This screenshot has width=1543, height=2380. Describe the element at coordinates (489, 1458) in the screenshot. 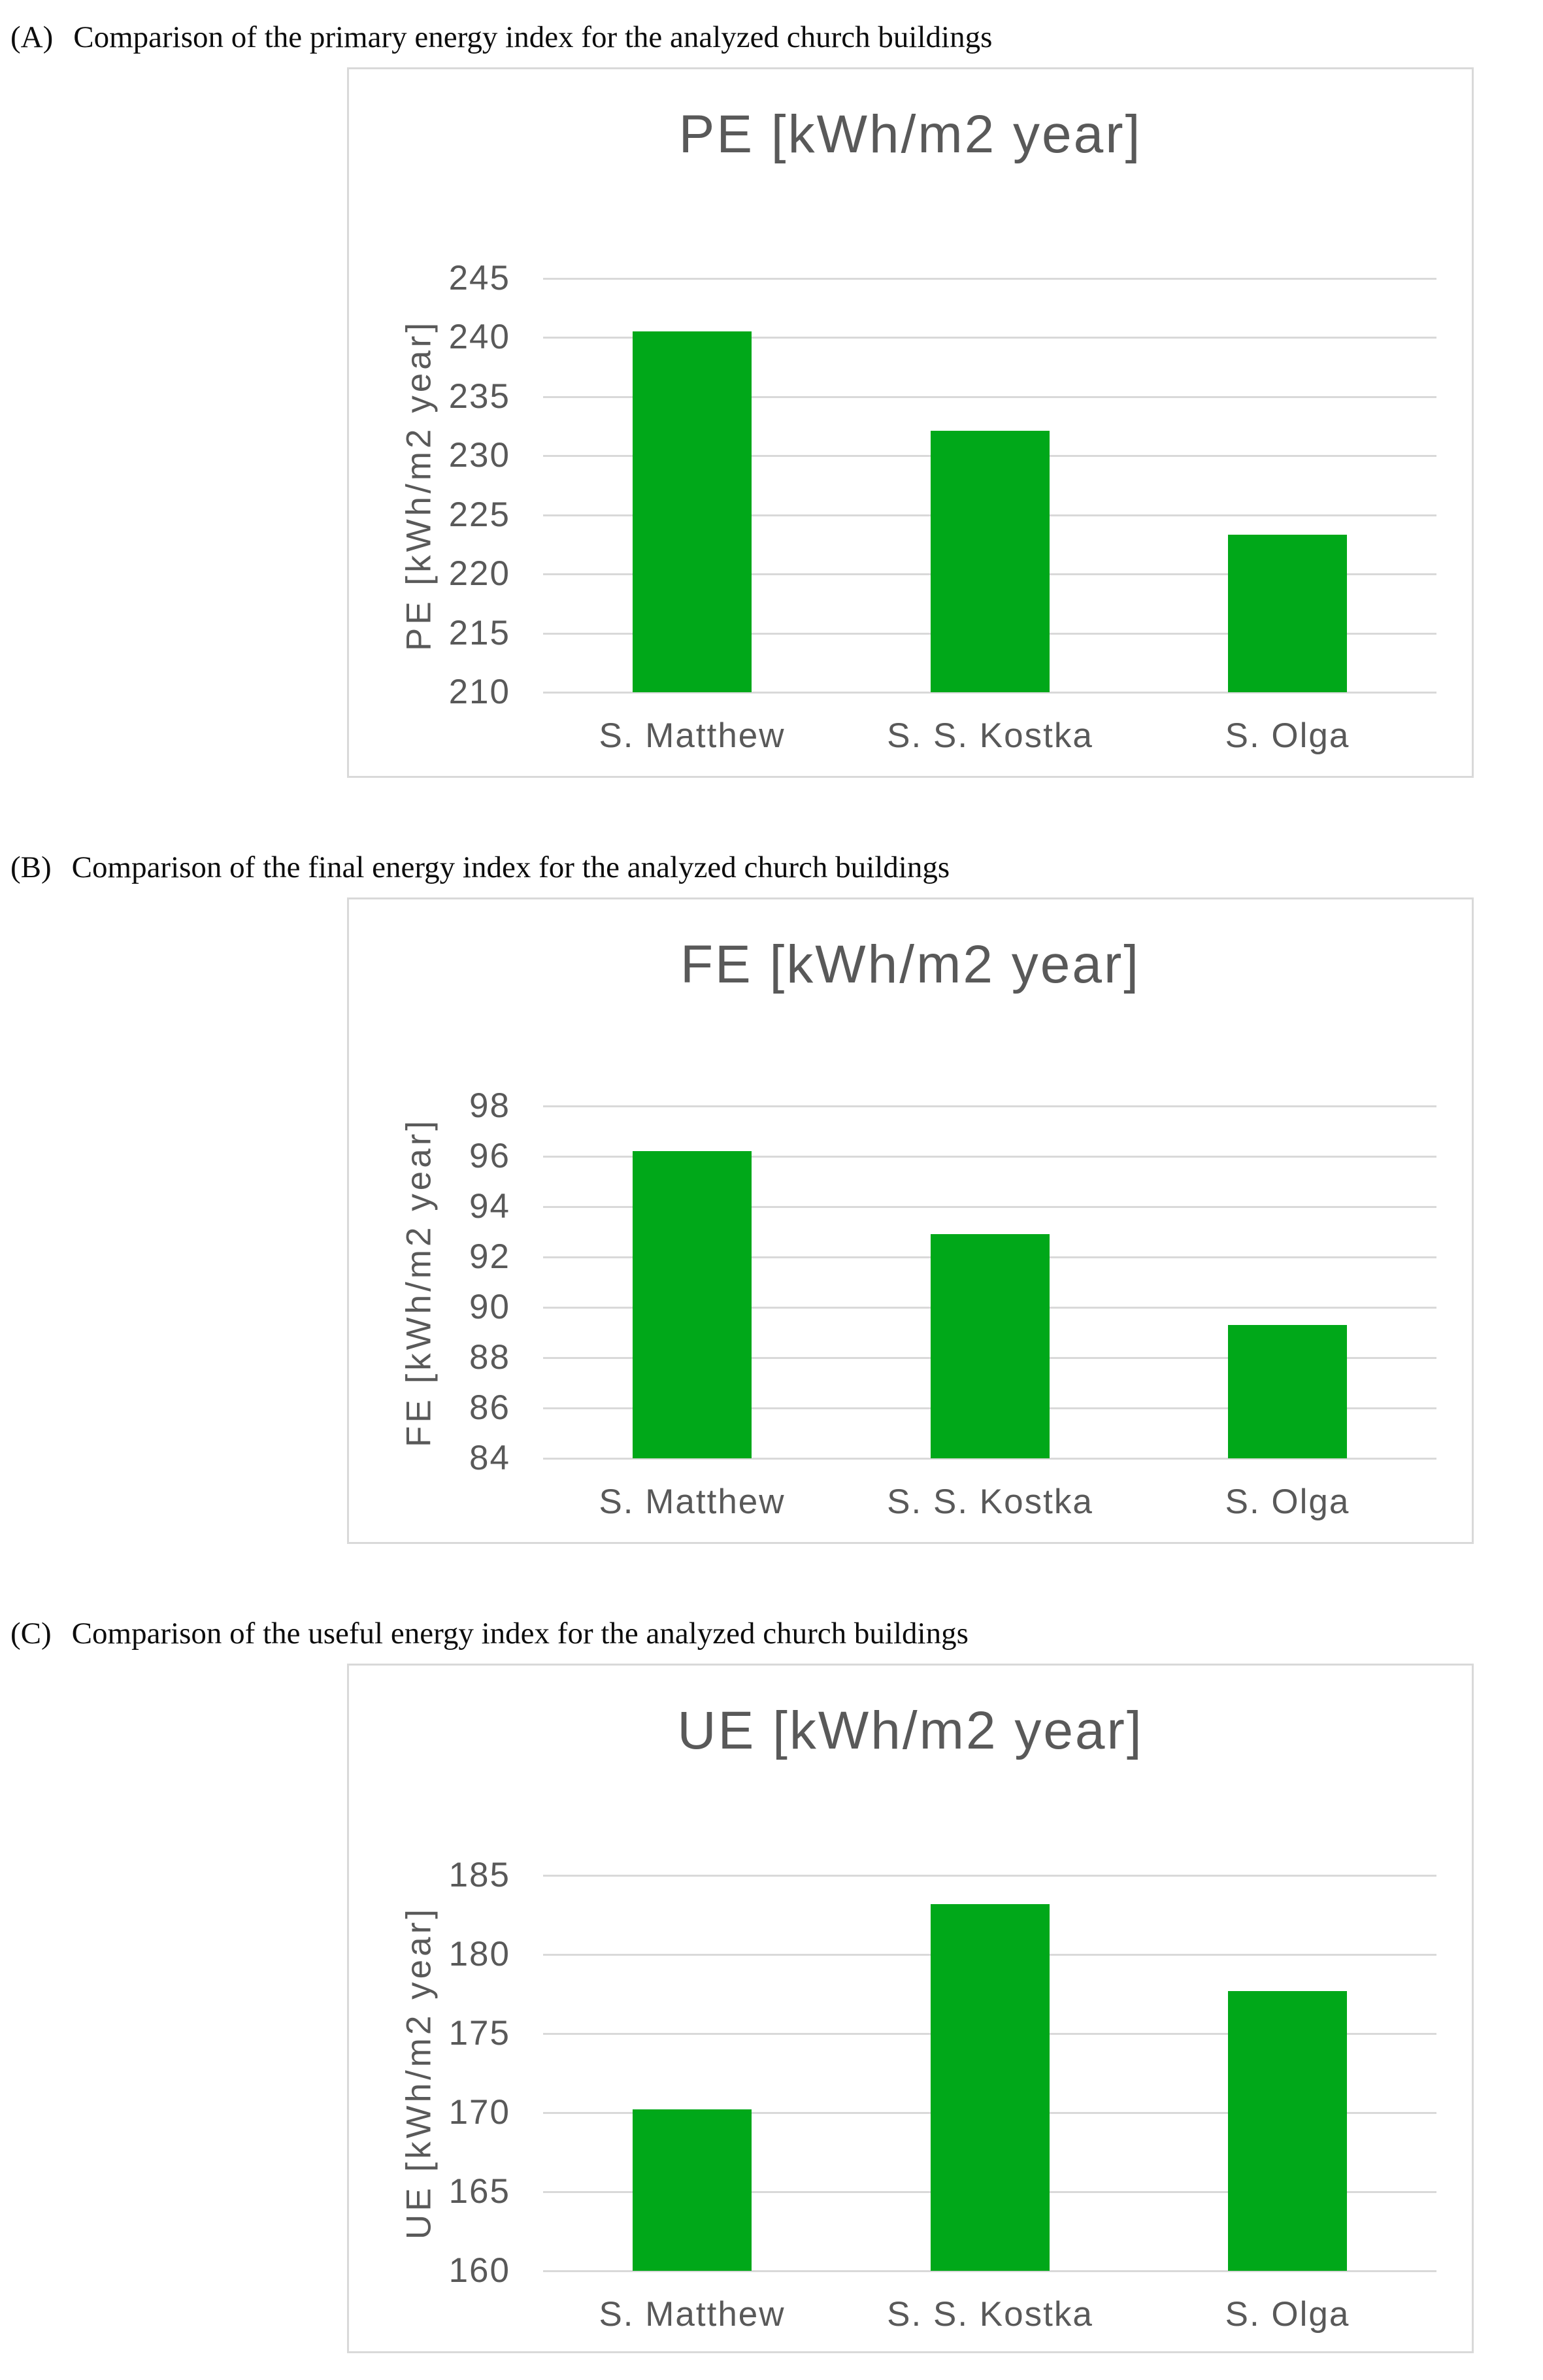

I see `y-tick-label: 84` at that location.